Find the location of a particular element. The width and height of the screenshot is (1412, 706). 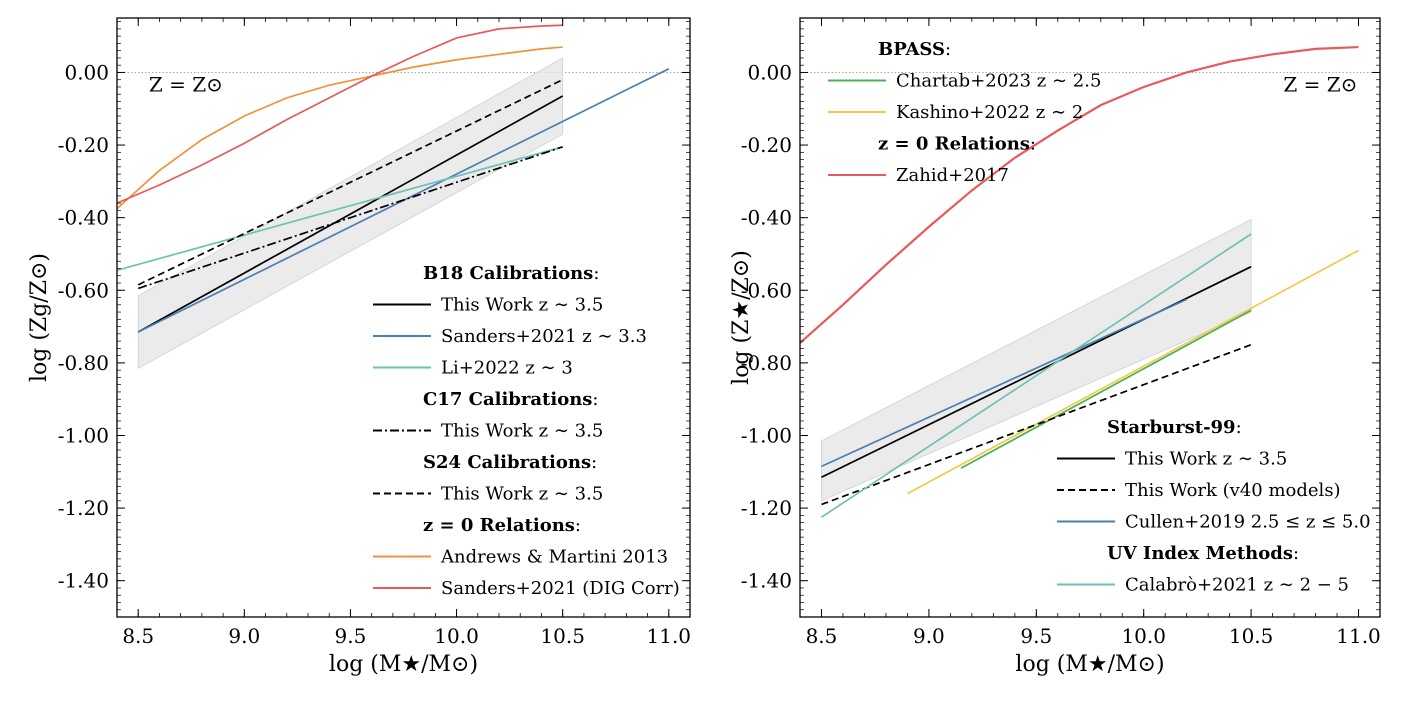

legend-label: Li+2022 z ∼ 3 is located at coordinates (507, 368).